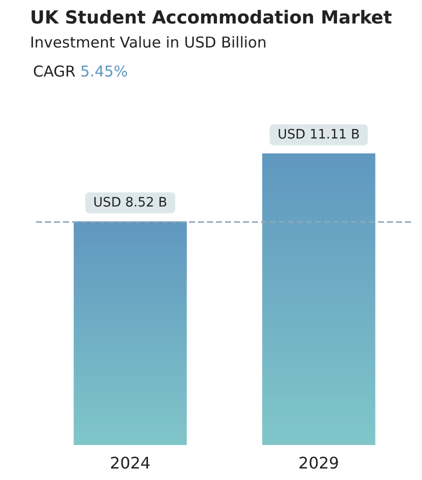 Image resolution: width=422 pixels, height=480 pixels. I want to click on x-tick-label: 2029, so click(319, 463).